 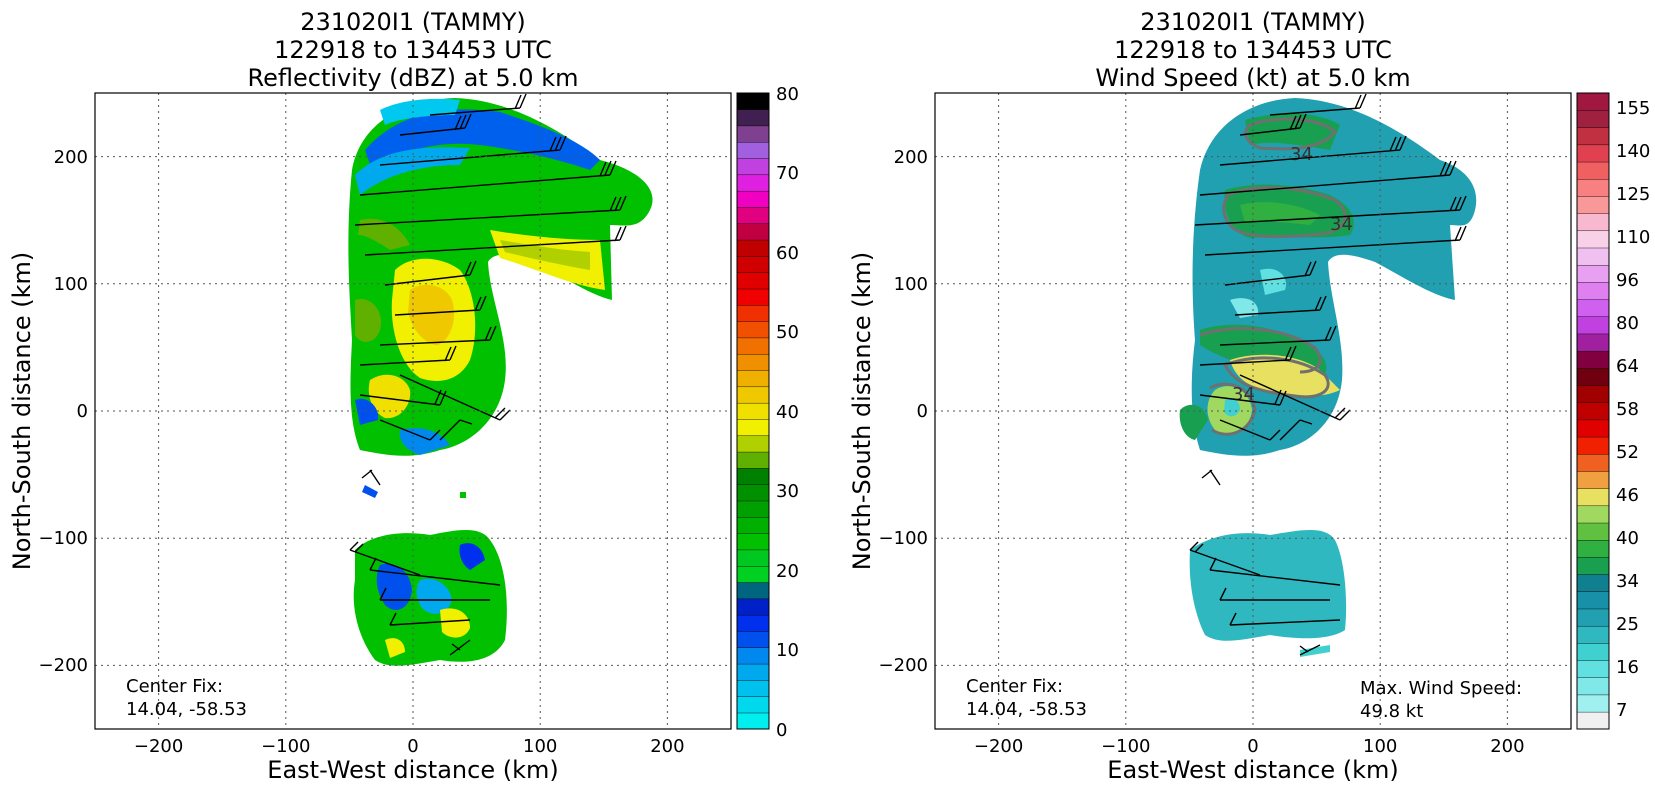 What do you see at coordinates (413, 50) in the screenshot?
I see `reflectivity-title-line-2: 122918 to 134453 UTC` at bounding box center [413, 50].